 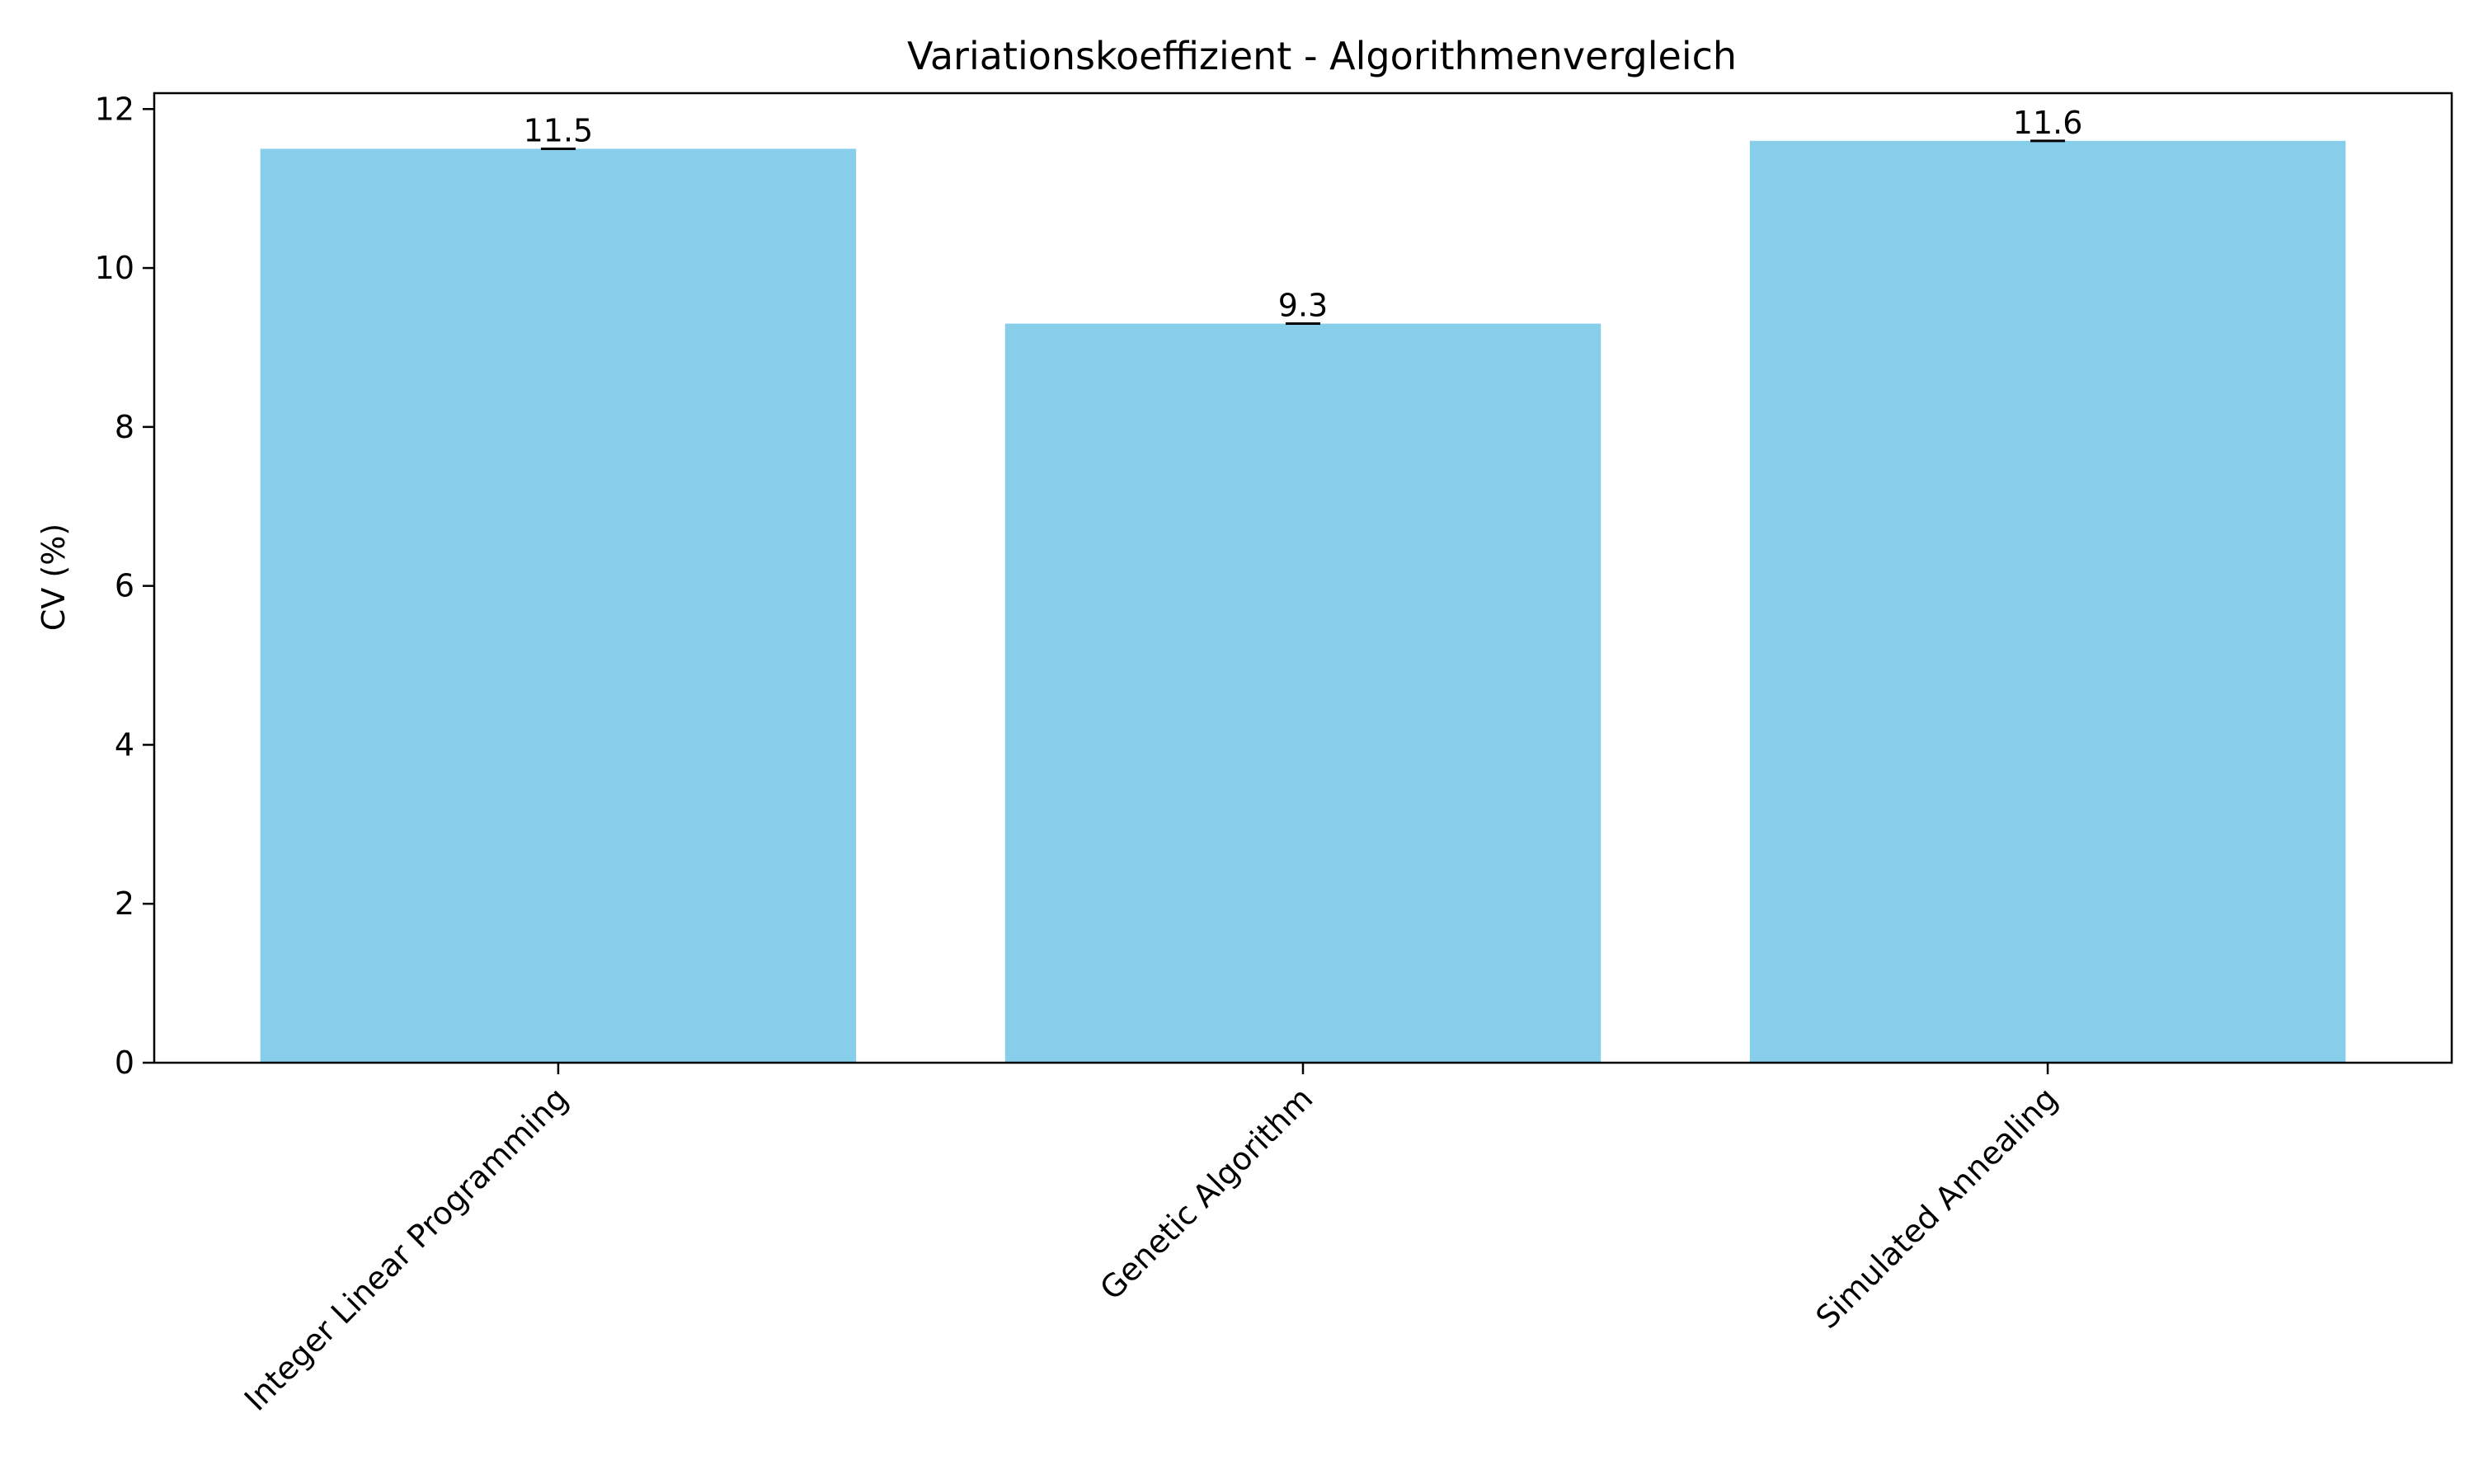 What do you see at coordinates (1206, 1193) in the screenshot?
I see `x-tick-label: Genetic Algorithm` at bounding box center [1206, 1193].